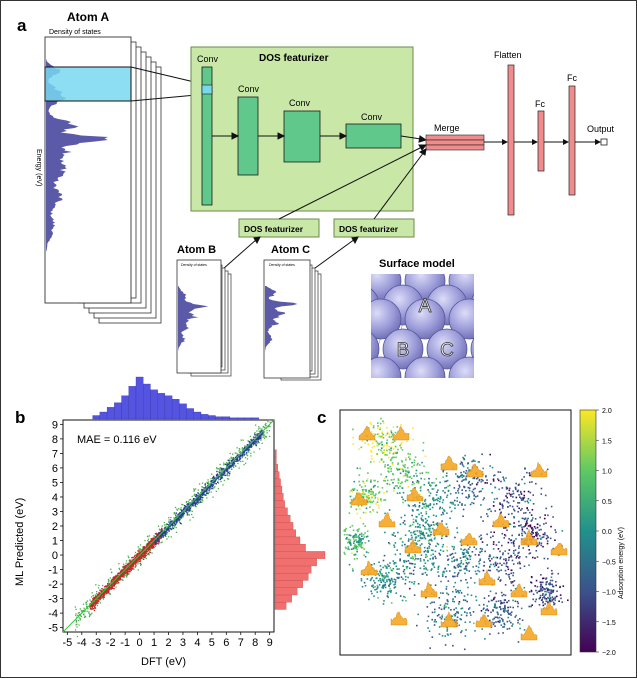 The image size is (637, 679). What do you see at coordinates (88, 84) in the screenshot?
I see `atom-a-highlight-window` at bounding box center [88, 84].